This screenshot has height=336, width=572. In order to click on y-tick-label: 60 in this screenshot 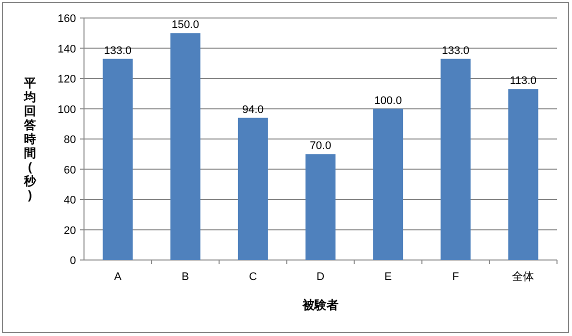, I will do `click(70, 170)`.